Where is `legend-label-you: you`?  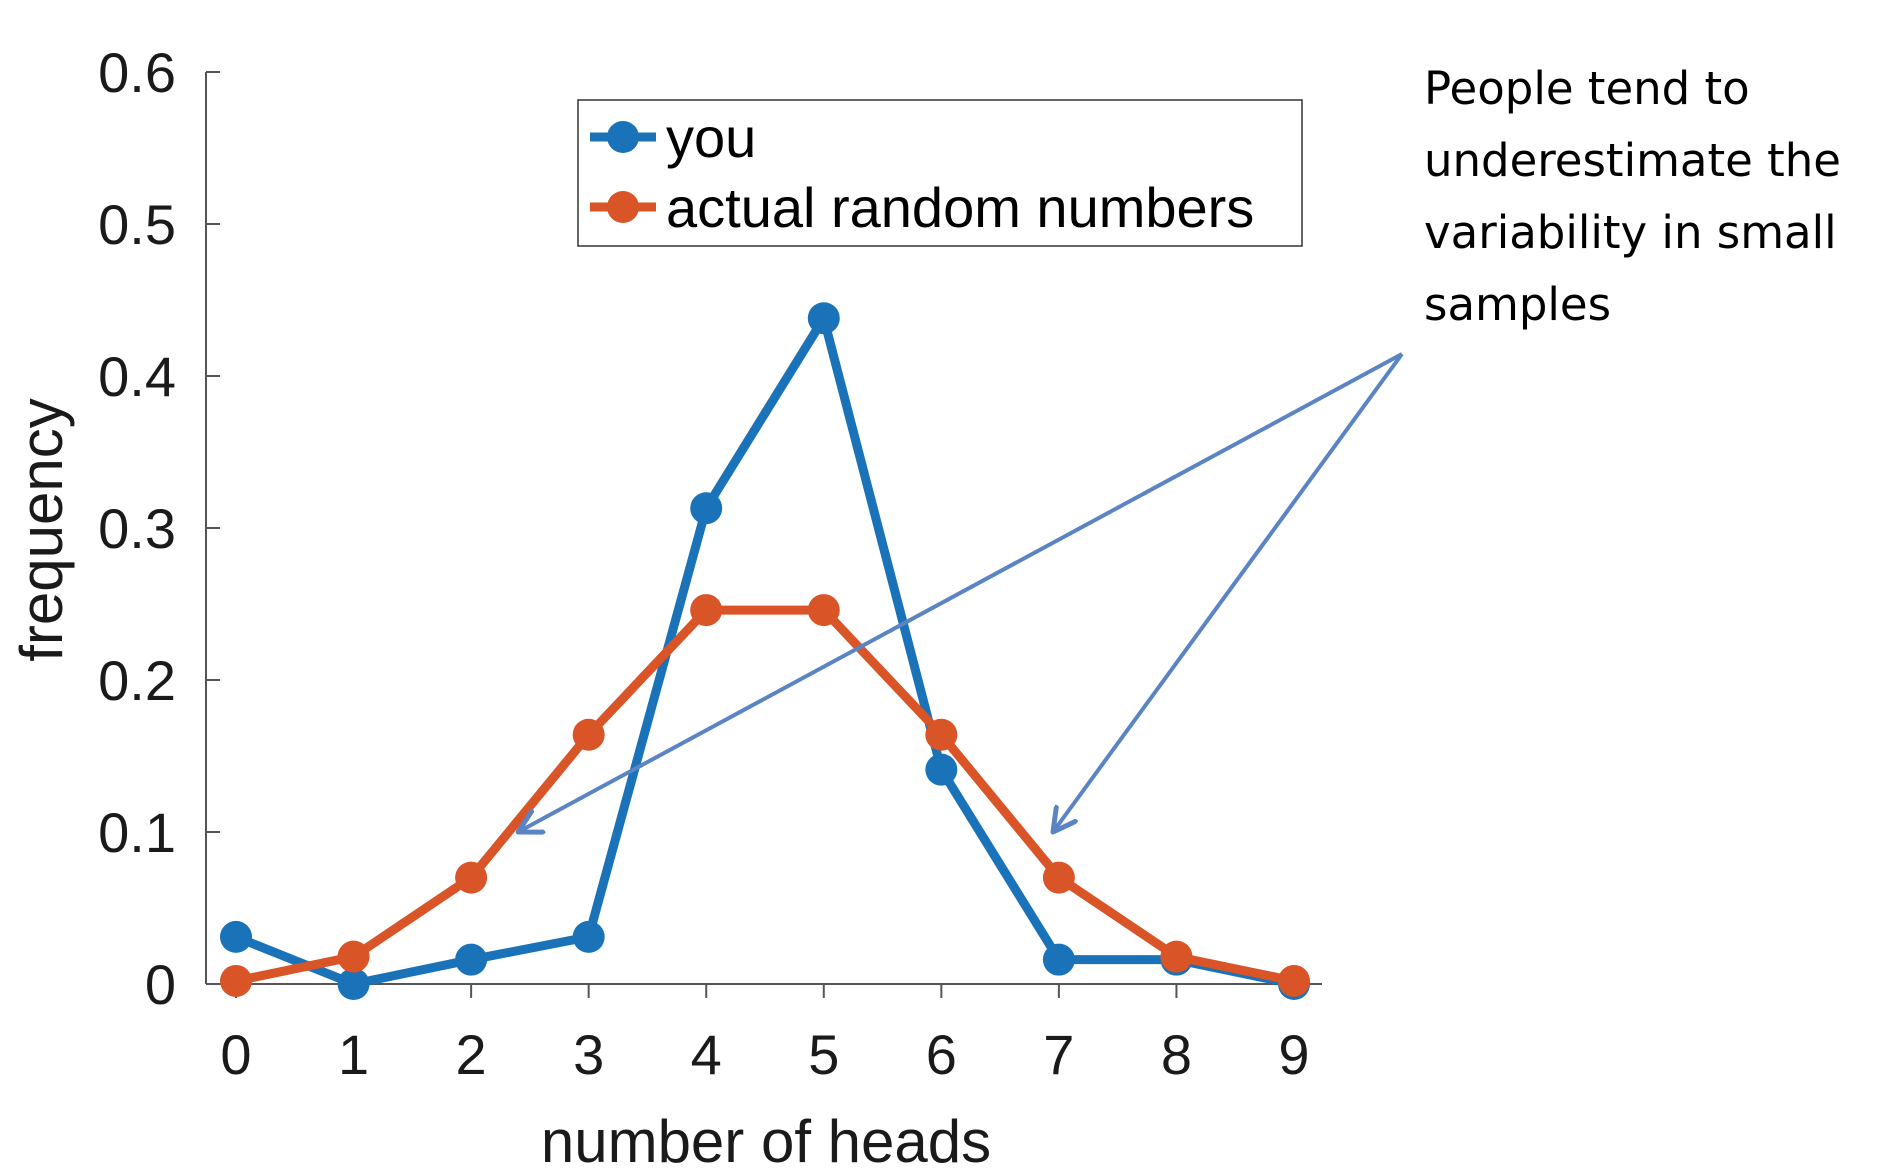
legend-label-you: you is located at coordinates (711, 137).